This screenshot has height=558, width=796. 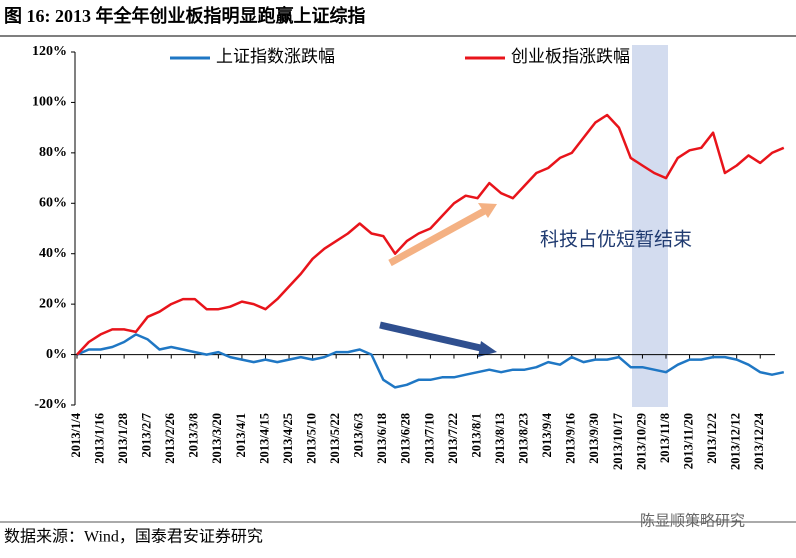 What do you see at coordinates (439, 236) in the screenshot?
I see `arrow-up` at bounding box center [439, 236].